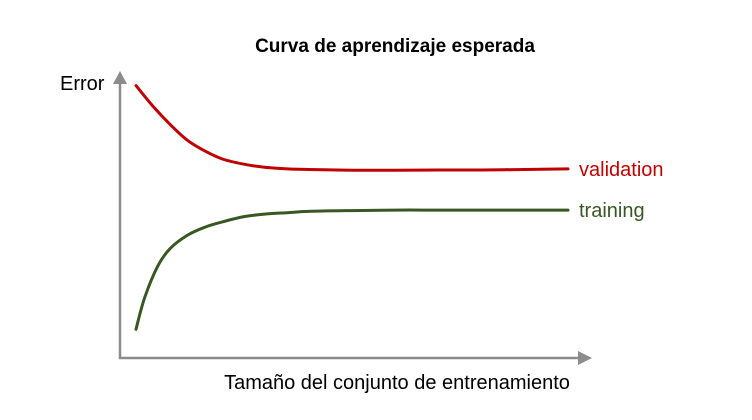 The height and width of the screenshot is (420, 752). I want to click on validation-line, so click(352, 128).